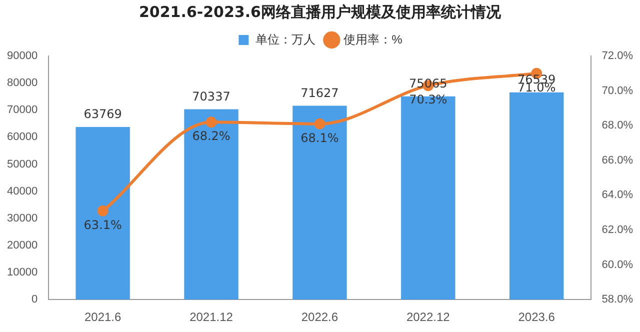  Describe the element at coordinates (211, 96) in the screenshot. I see `data-label: 70337` at that location.